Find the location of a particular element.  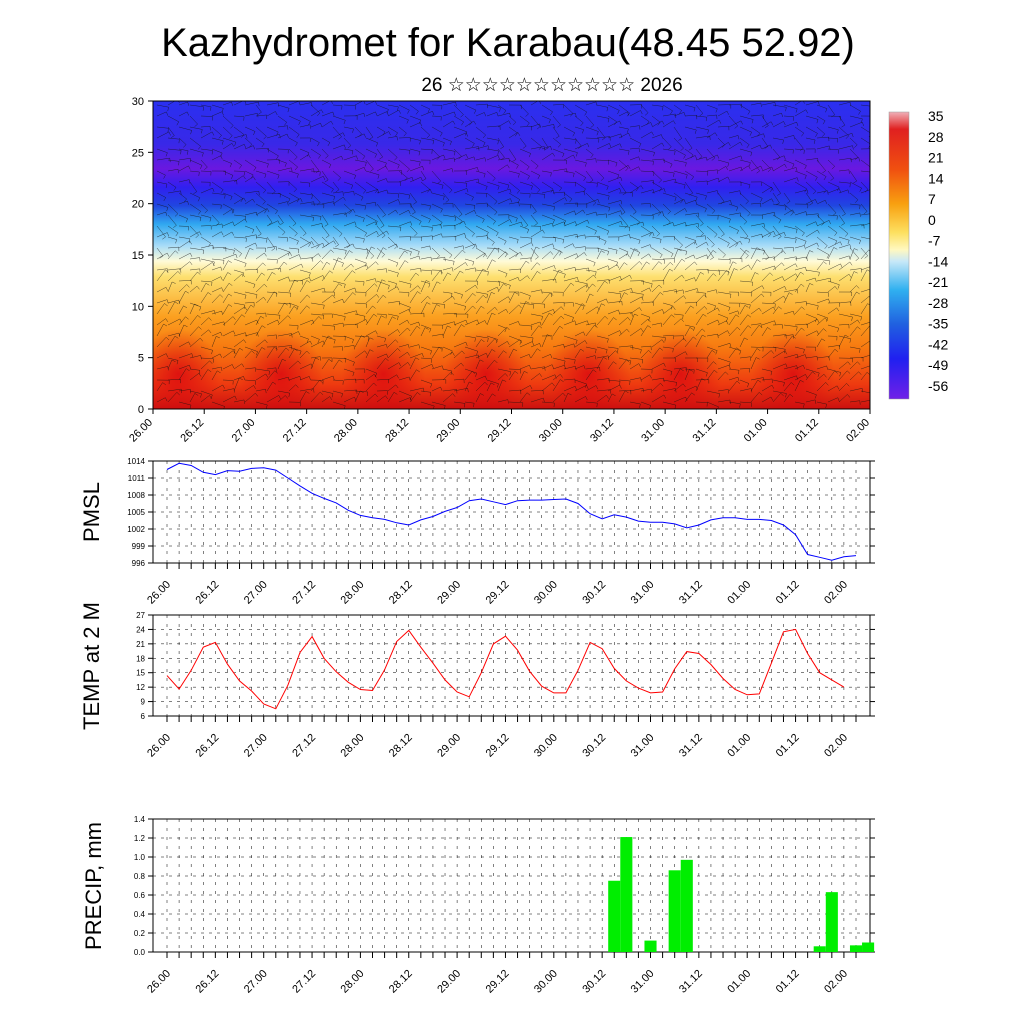

y-tick-label: 1014 is located at coordinates (136, 461).